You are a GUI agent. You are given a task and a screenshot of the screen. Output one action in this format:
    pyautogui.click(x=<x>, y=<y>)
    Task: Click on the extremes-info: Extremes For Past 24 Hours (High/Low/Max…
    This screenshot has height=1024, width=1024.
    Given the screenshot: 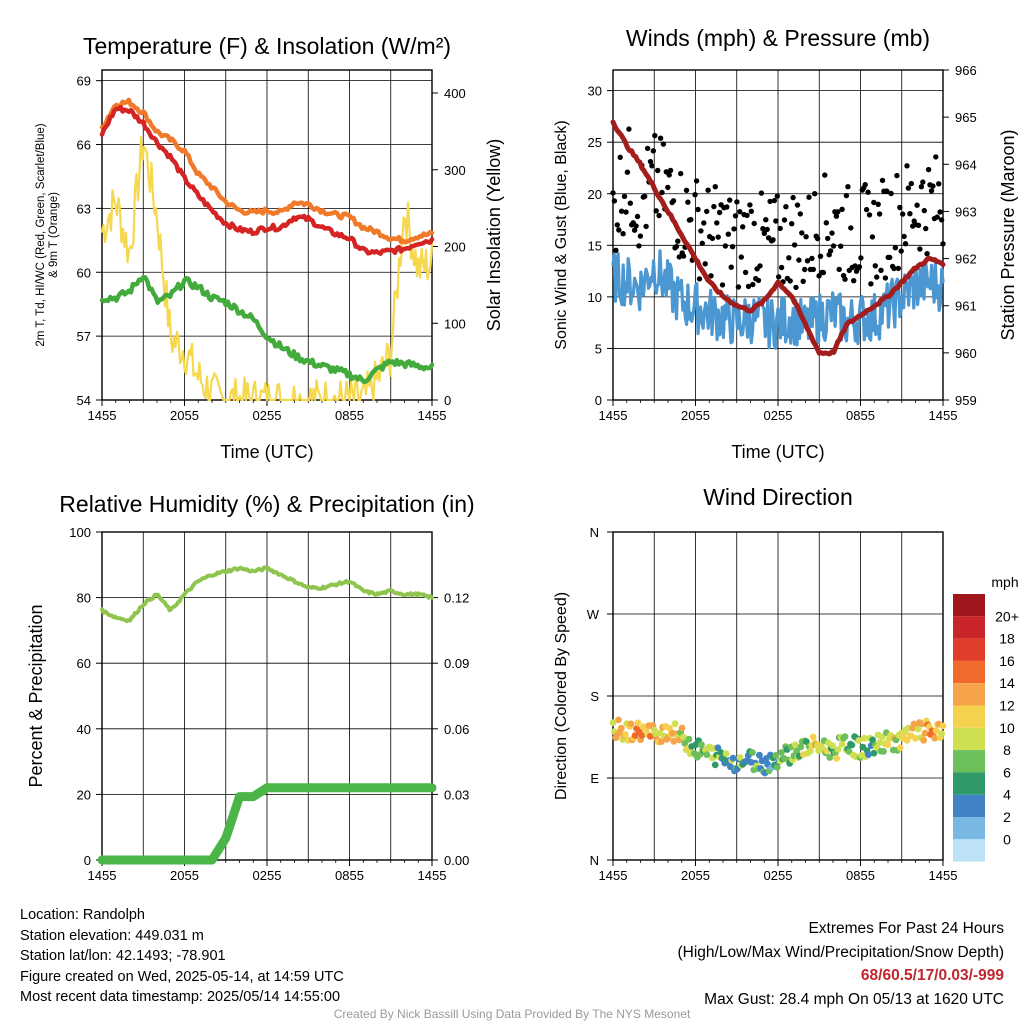 What is the action you would take?
    pyautogui.click(x=841, y=964)
    